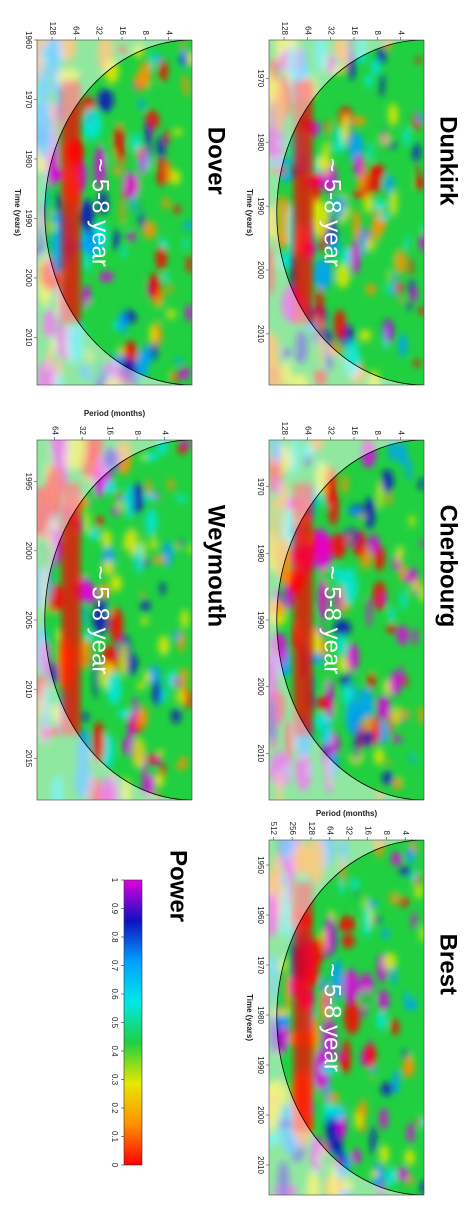 The height and width of the screenshot is (1207, 474). What do you see at coordinates (114, 994) in the screenshot?
I see `colorbar-tick-label: 0.6` at bounding box center [114, 994].